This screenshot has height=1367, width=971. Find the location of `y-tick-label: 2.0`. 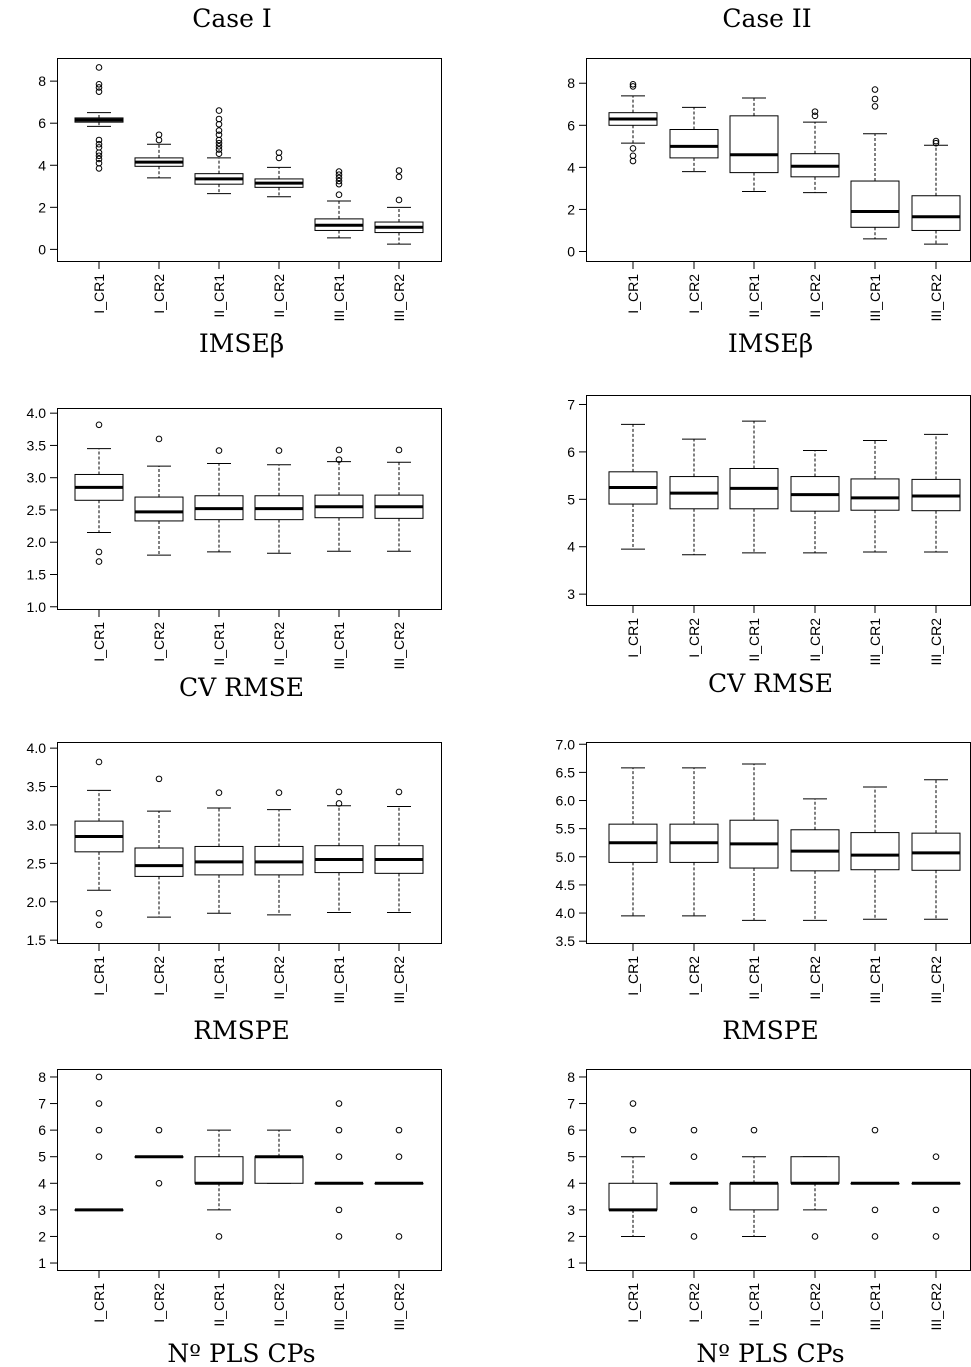

y-tick-label: 2.0 is located at coordinates (37, 542).